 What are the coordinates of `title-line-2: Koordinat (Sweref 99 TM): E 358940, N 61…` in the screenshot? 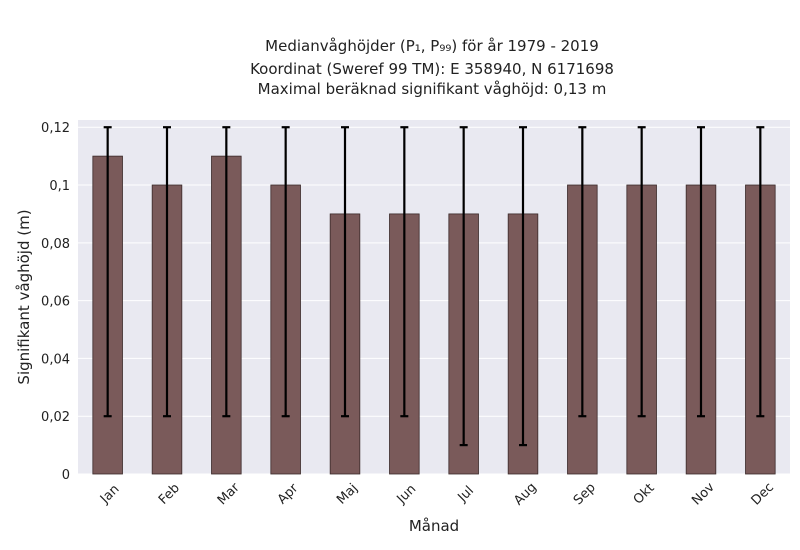 It's located at (432, 69).